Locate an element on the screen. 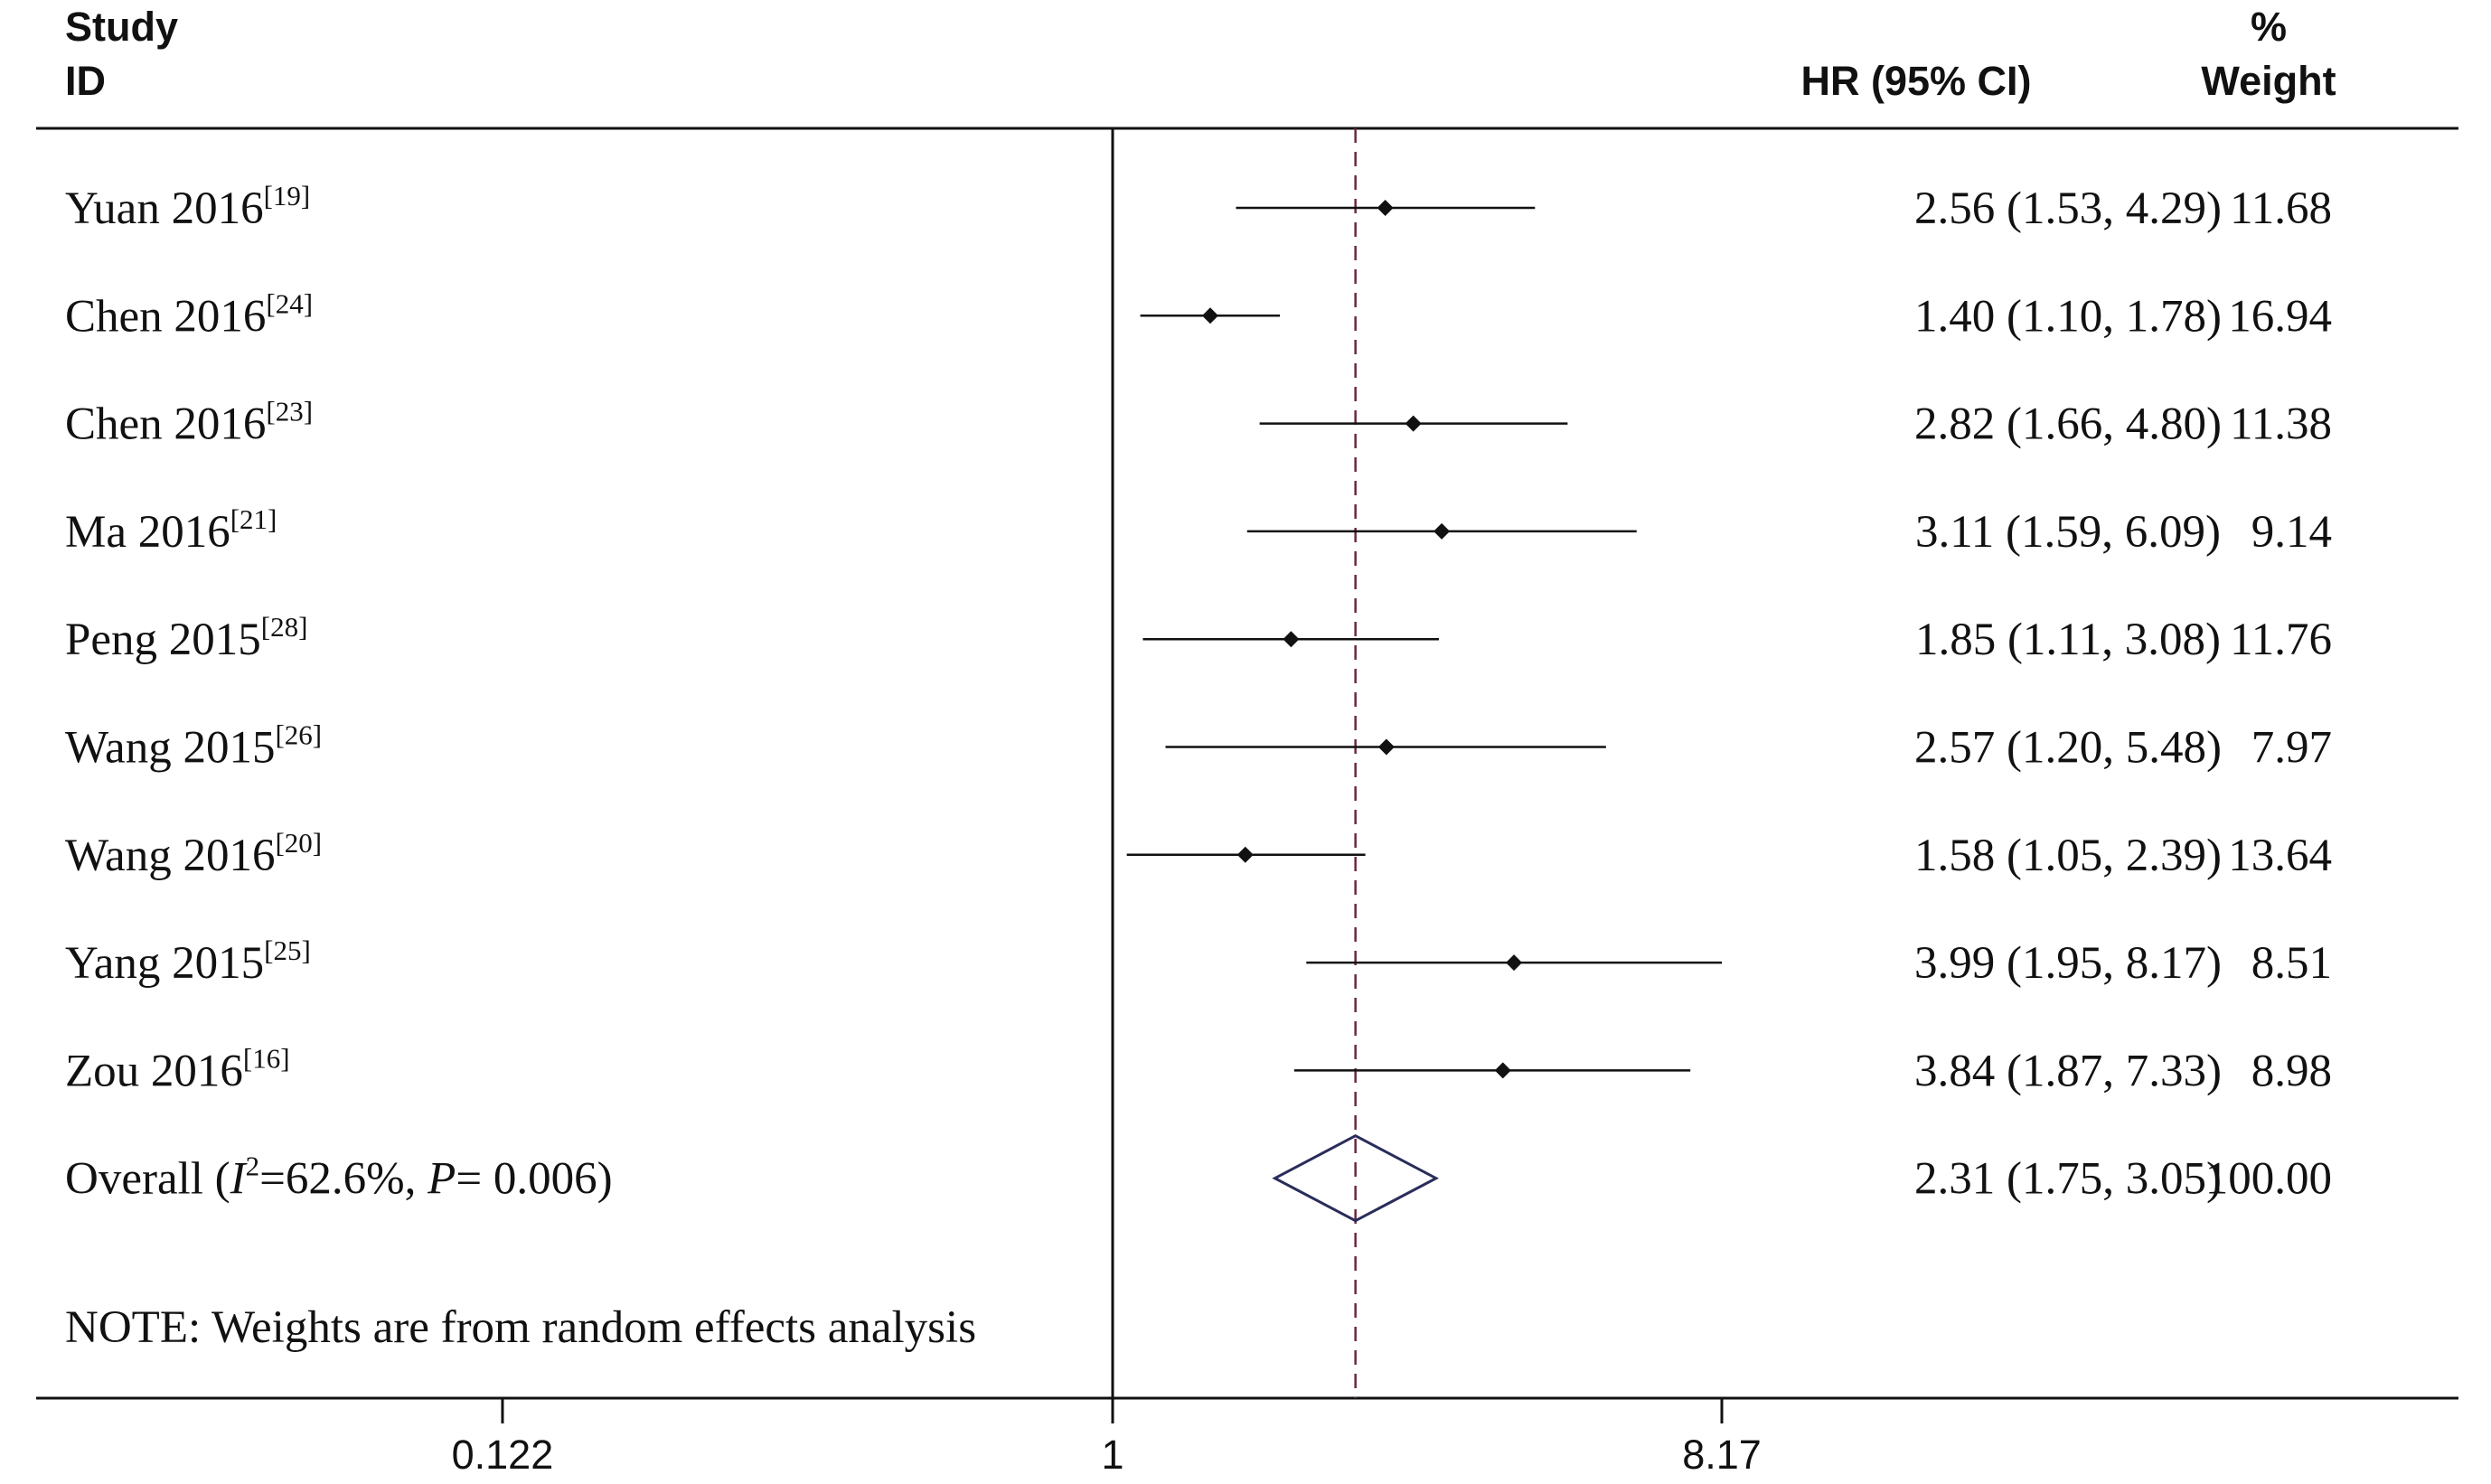 The width and height of the screenshot is (2491, 1484). overall-label: Overall (I2=62.6%, P= 0.006) is located at coordinates (339, 1178).